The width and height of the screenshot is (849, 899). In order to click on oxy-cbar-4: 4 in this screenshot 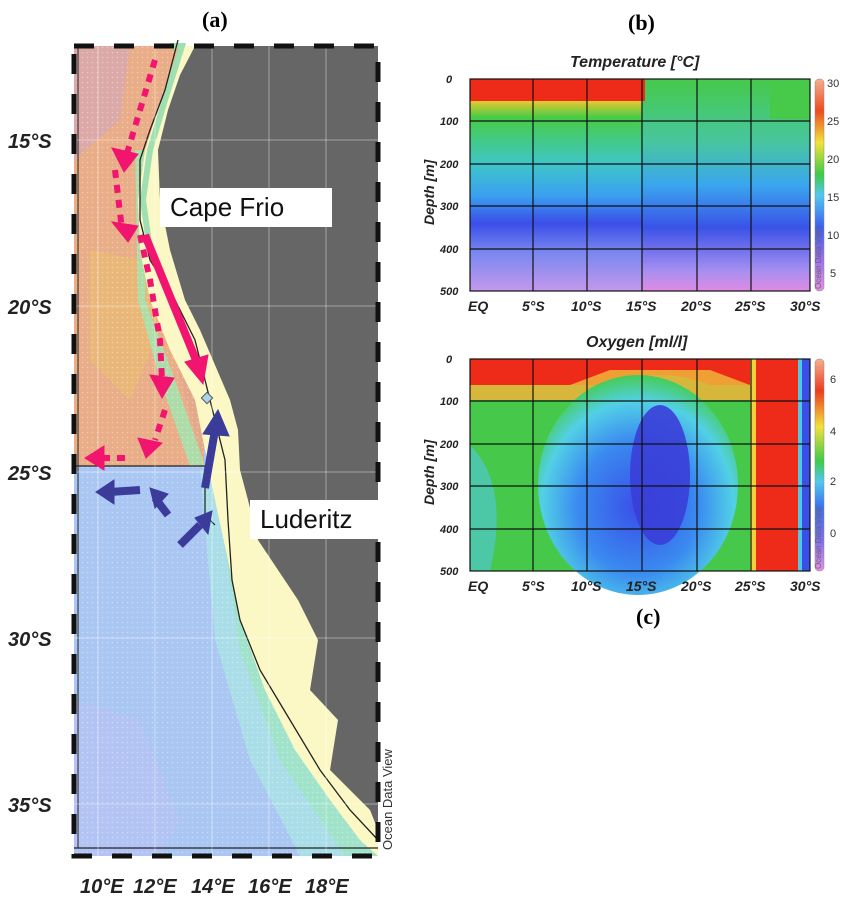, I will do `click(833, 432)`.